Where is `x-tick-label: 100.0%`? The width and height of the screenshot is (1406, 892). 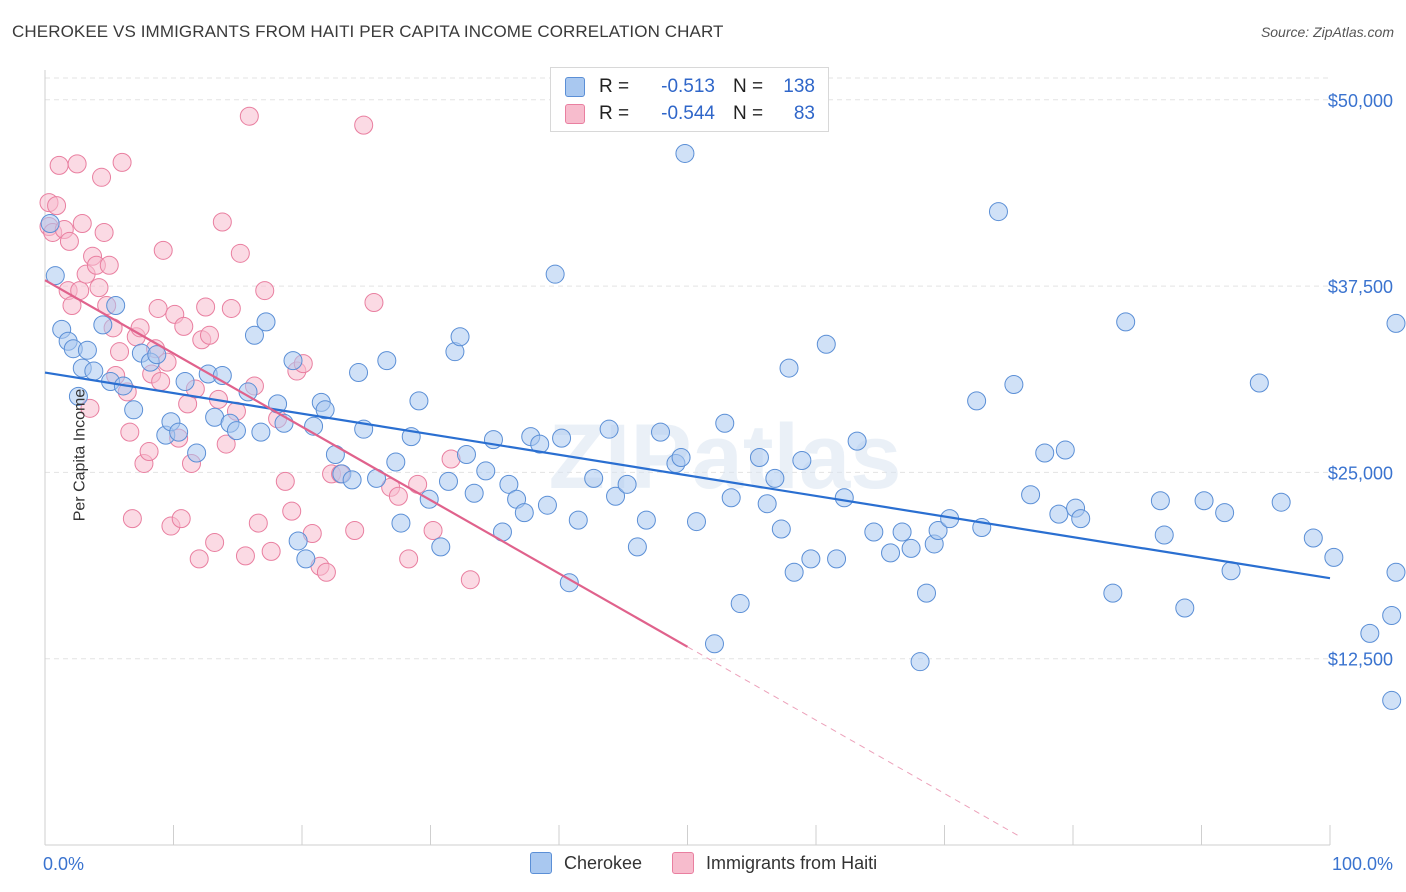 x-tick-label: 100.0% is located at coordinates (1362, 864).